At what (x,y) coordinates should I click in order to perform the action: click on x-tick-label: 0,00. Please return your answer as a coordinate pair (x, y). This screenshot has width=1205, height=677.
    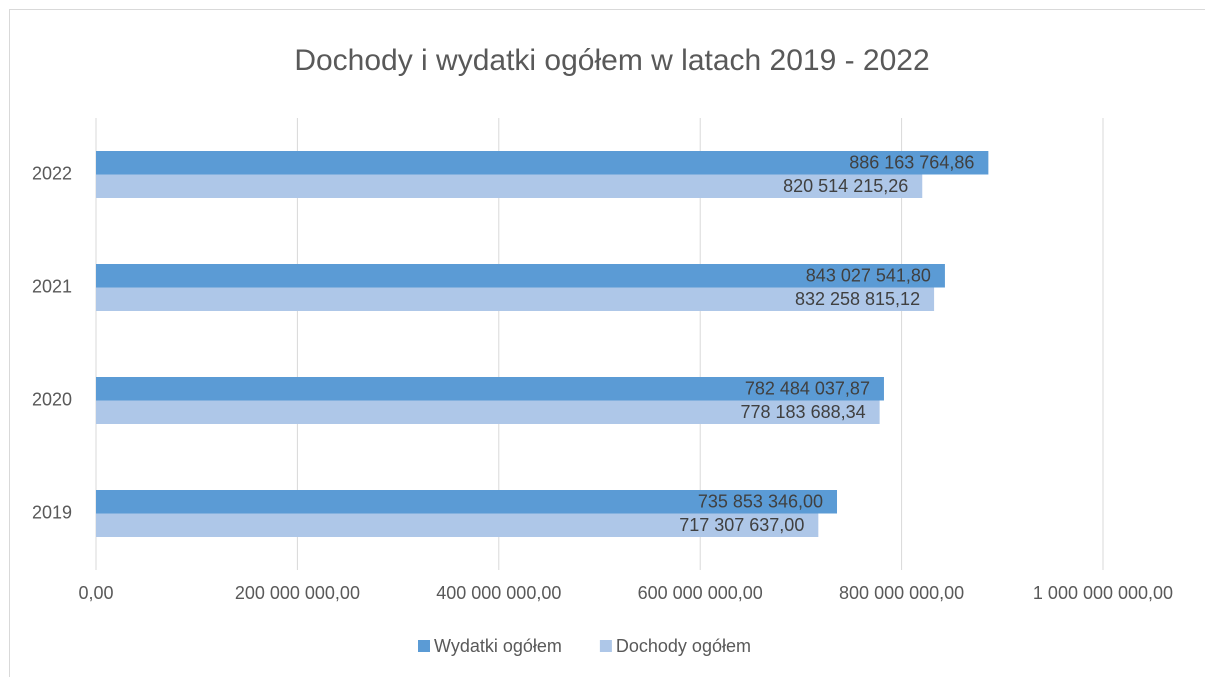
    Looking at the image, I should click on (95, 593).